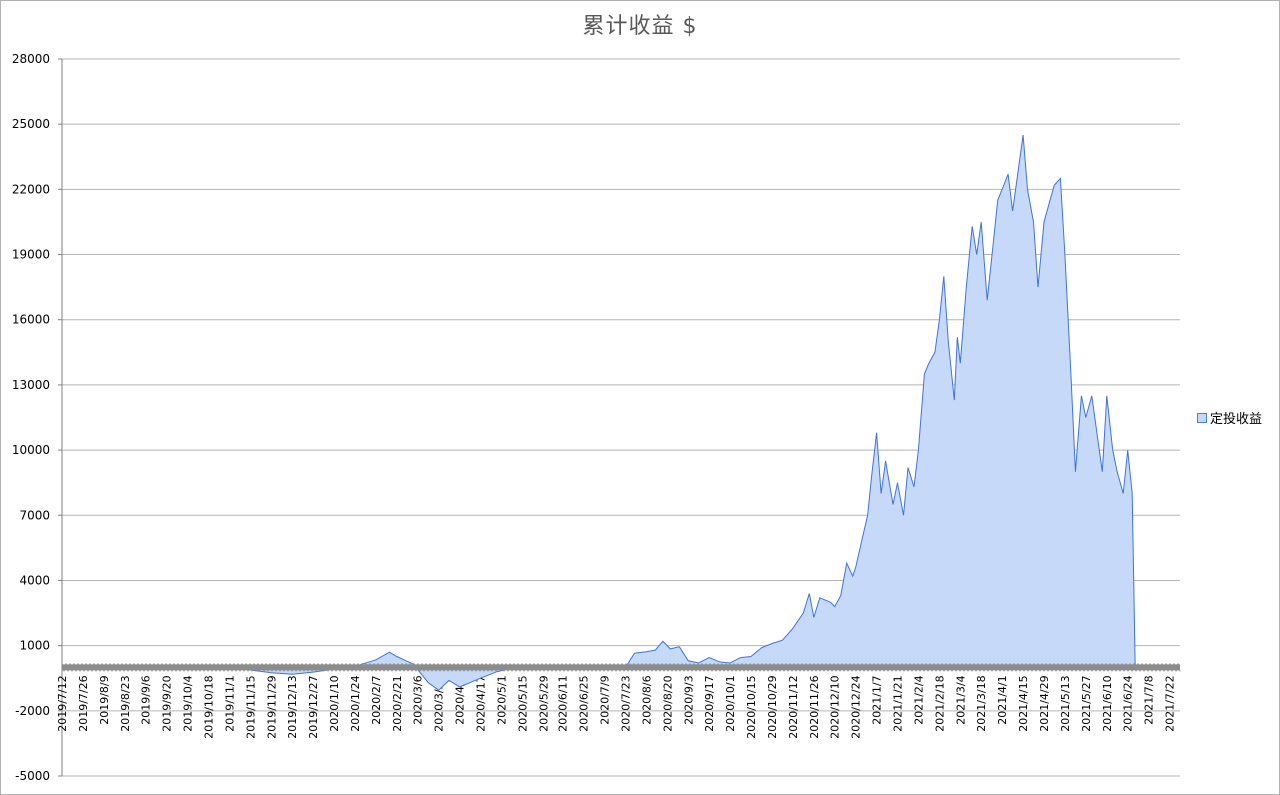  What do you see at coordinates (1170, 703) in the screenshot?
I see `x-tick-label: 2021/7/22` at bounding box center [1170, 703].